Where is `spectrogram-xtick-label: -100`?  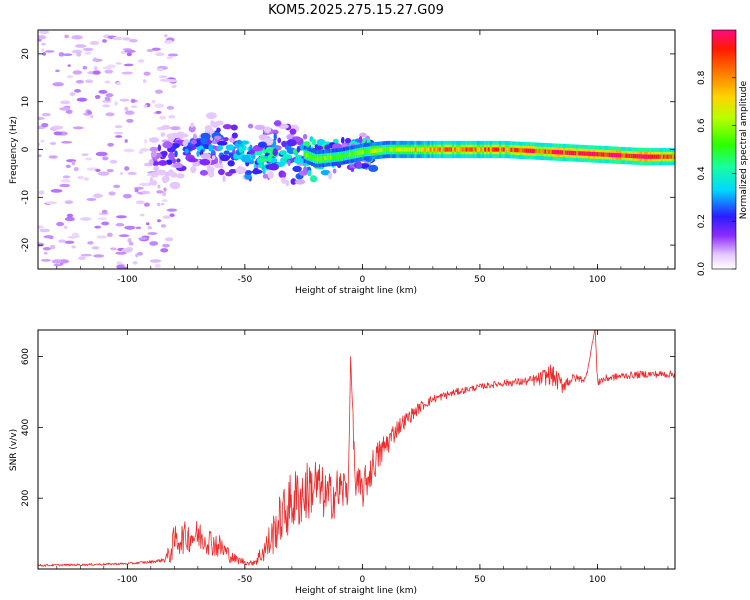 spectrogram-xtick-label: -100 is located at coordinates (127, 280).